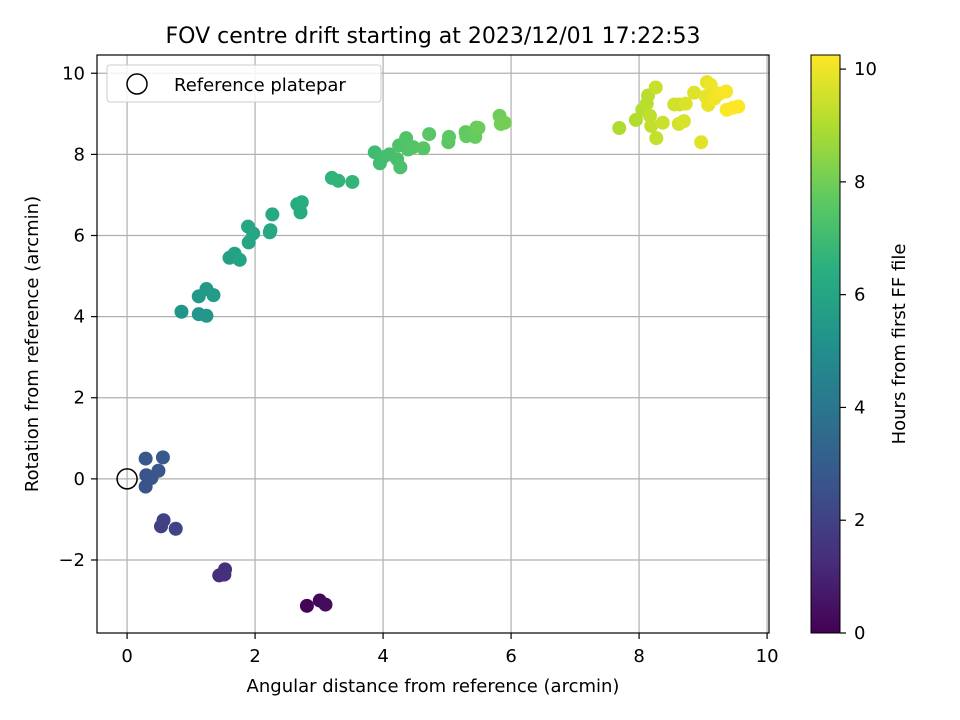 The height and width of the screenshot is (720, 960). What do you see at coordinates (767, 656) in the screenshot?
I see `x-tick-label: 10` at bounding box center [767, 656].